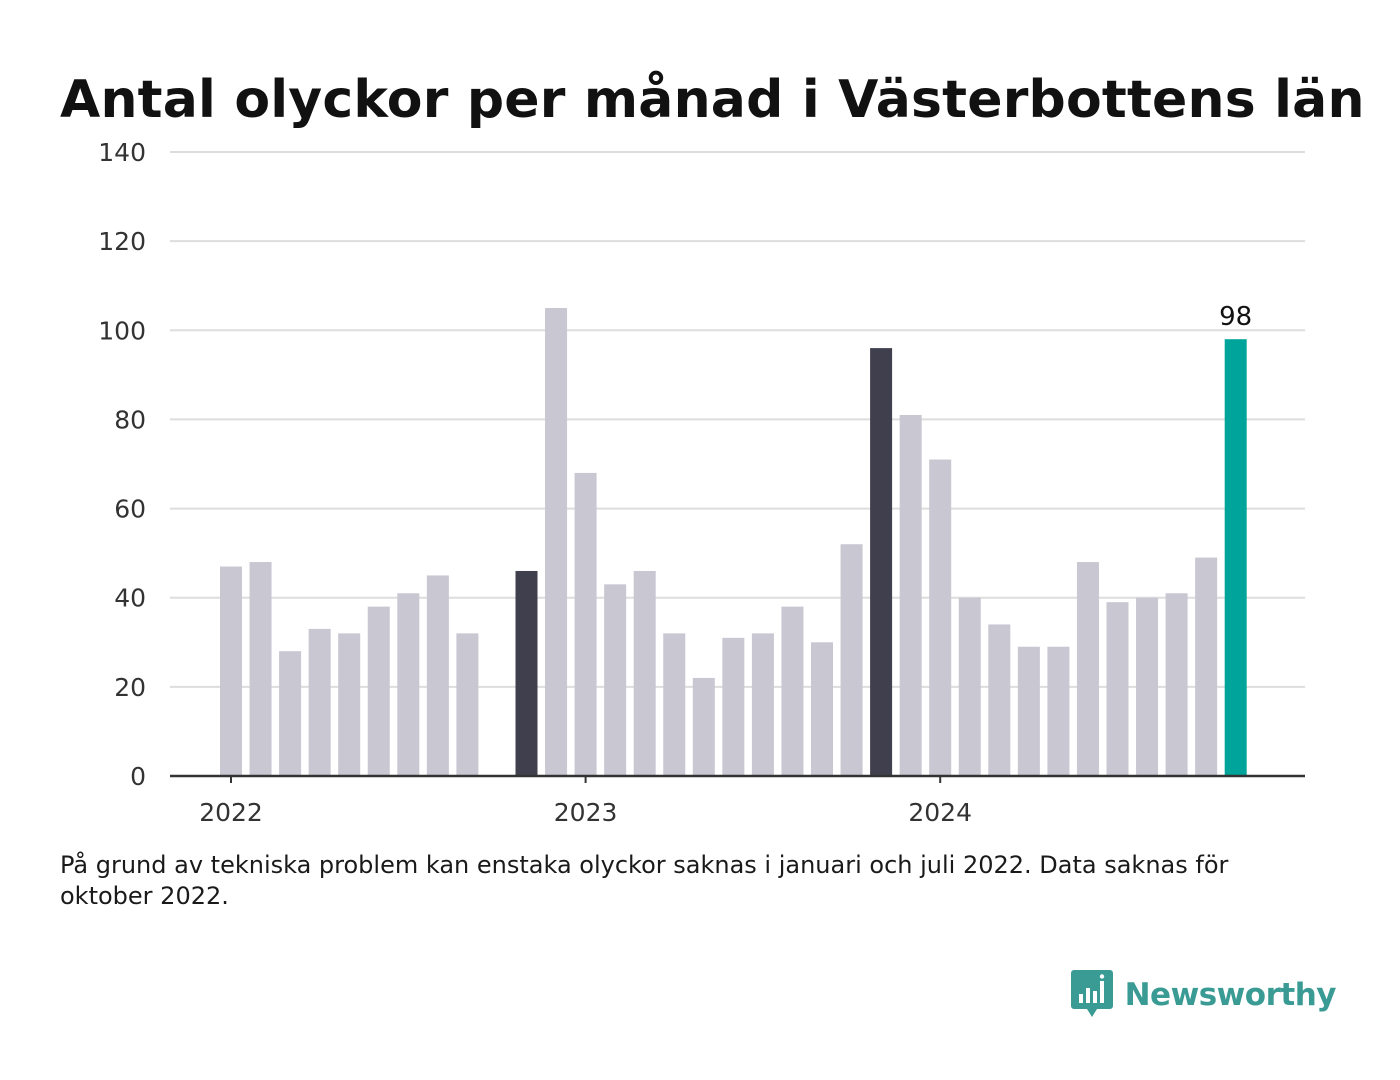 Image resolution: width=1400 pixels, height=1080 pixels. What do you see at coordinates (122, 152) in the screenshot?
I see `y-tick-label: 140` at bounding box center [122, 152].